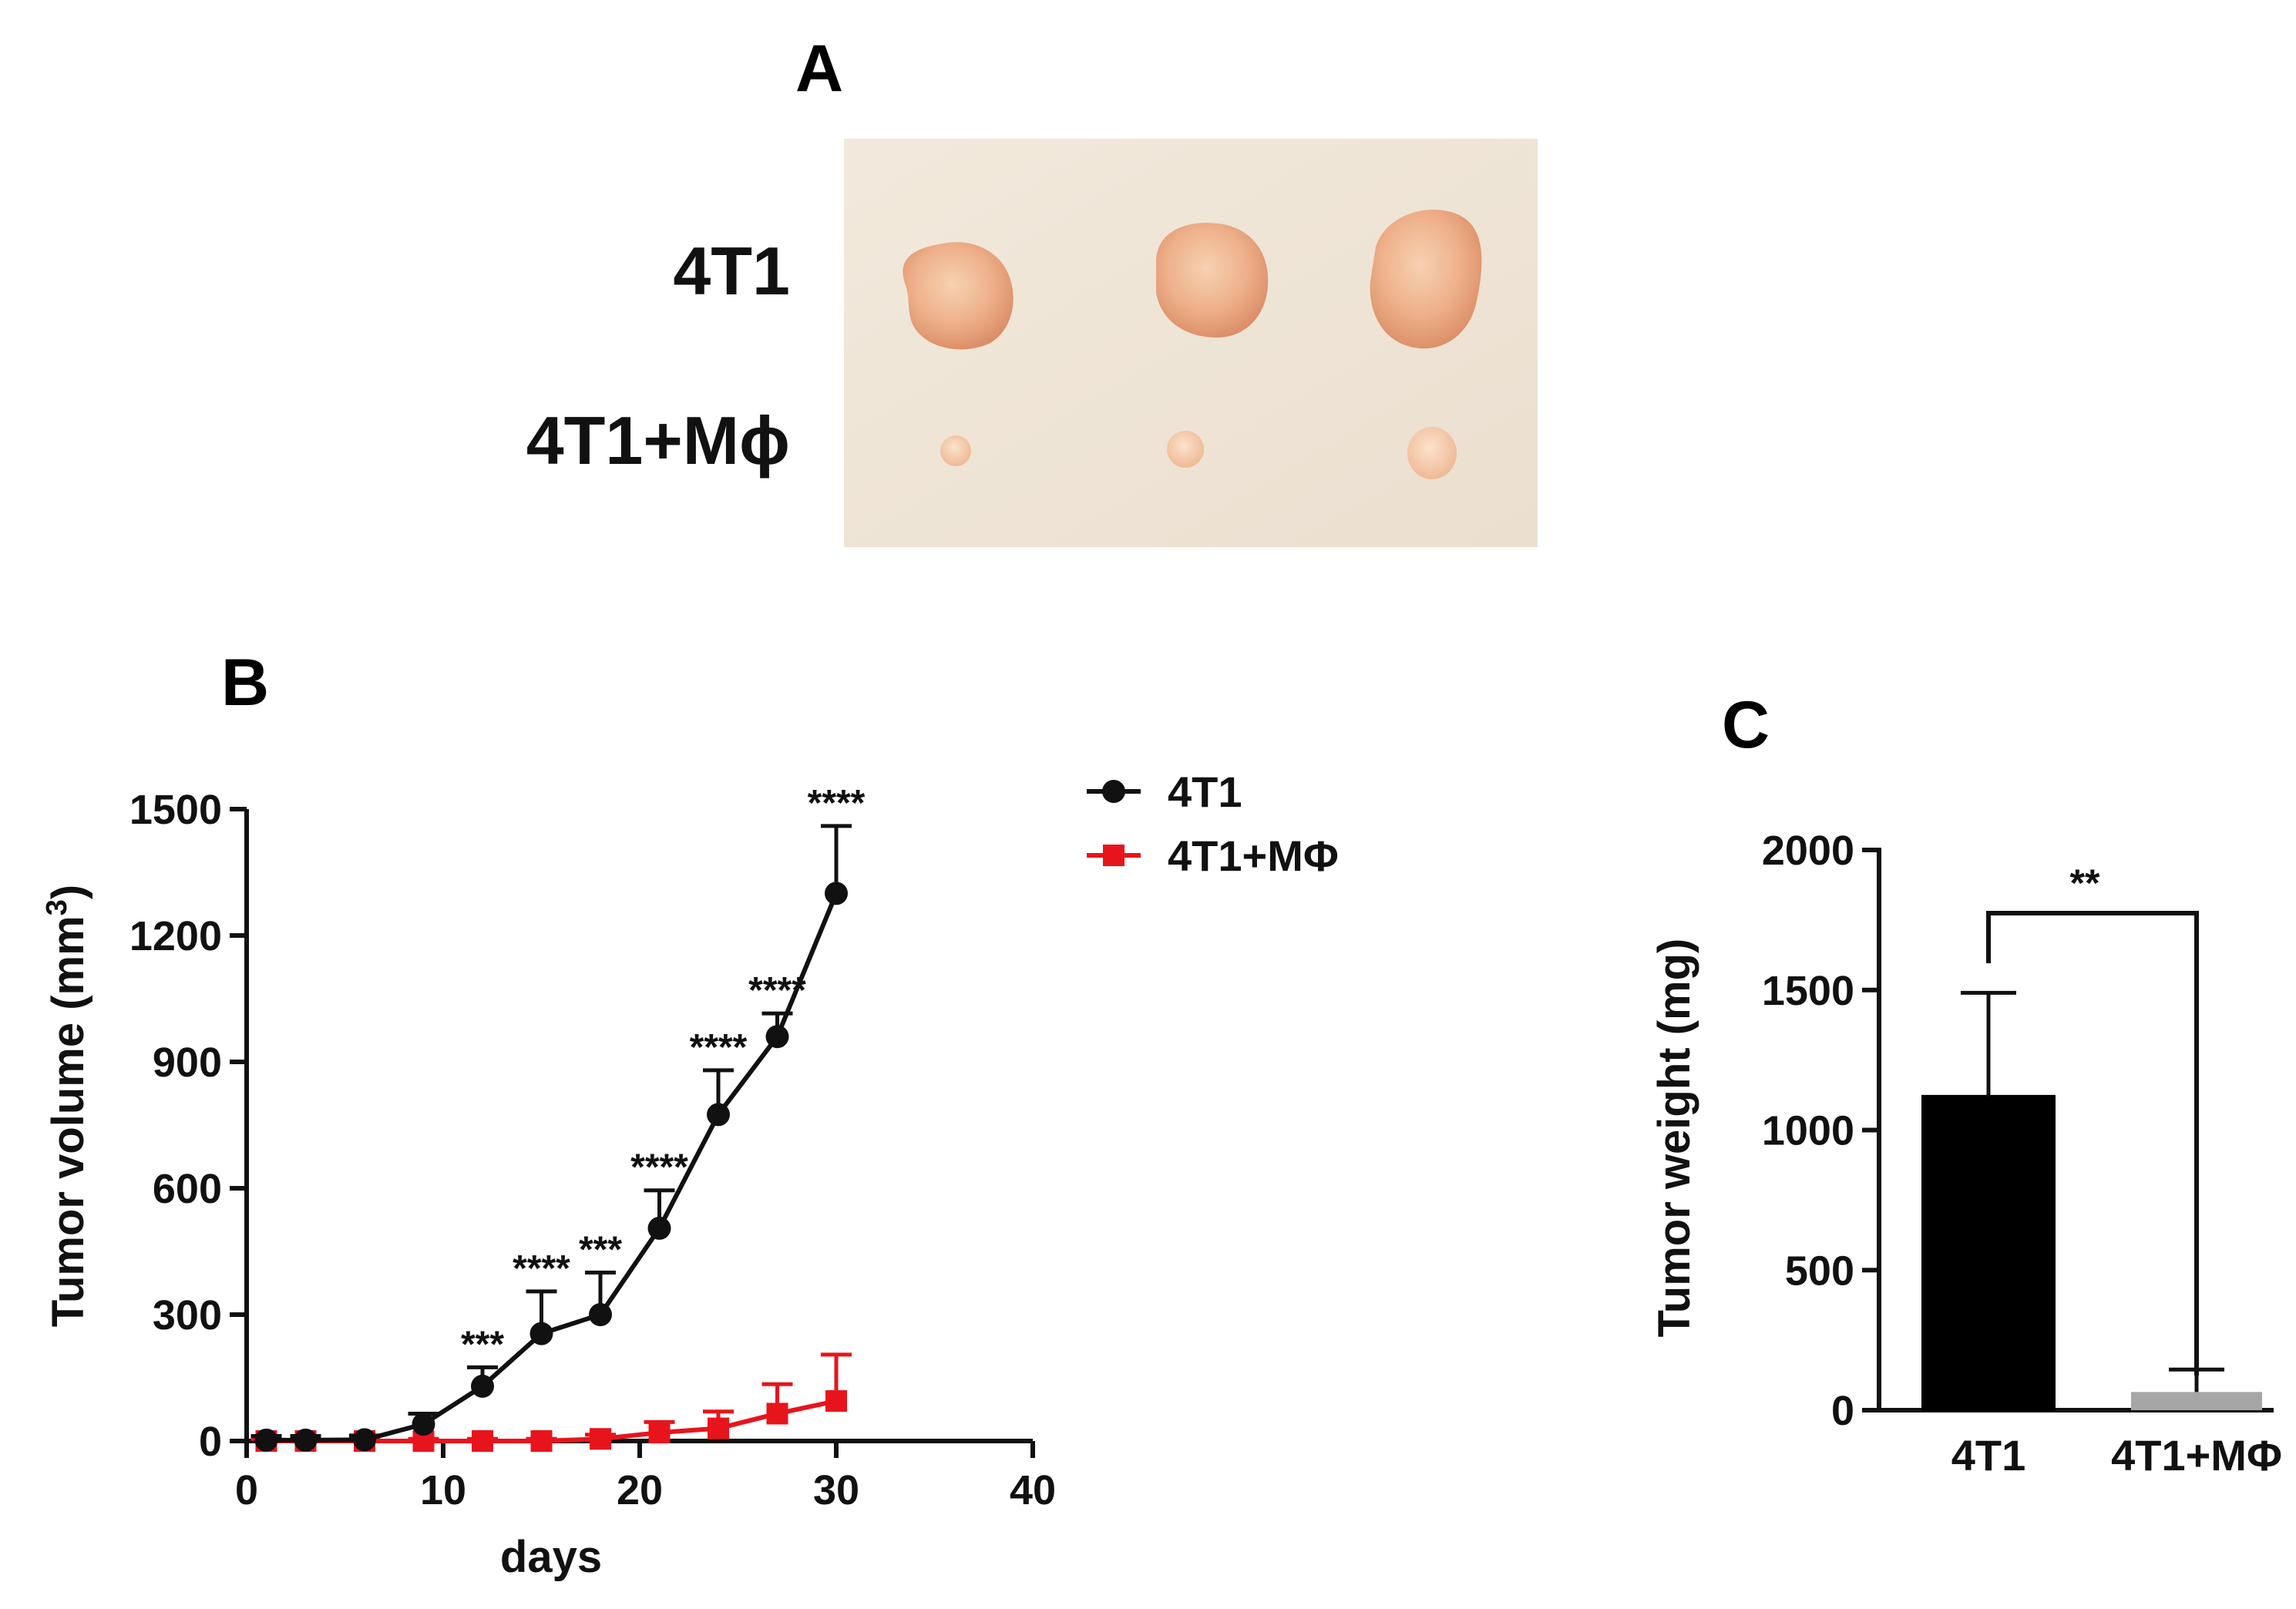  I want to click on y-axis-label-superscript: 3, so click(57, 907).